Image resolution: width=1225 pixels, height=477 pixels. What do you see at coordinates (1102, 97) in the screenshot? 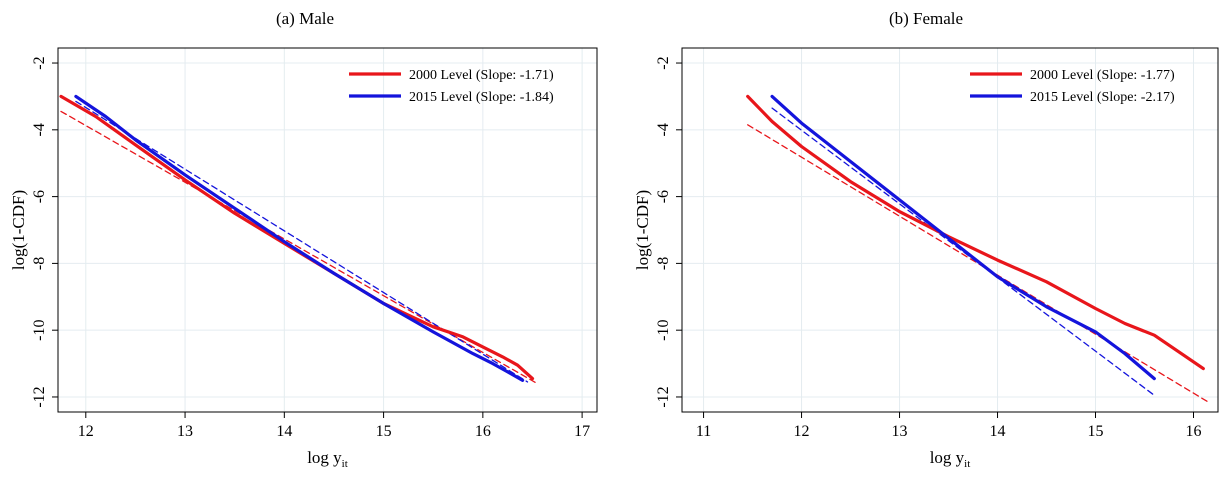
I see `legend-label: 2015 Level (Slope: -2.17)` at bounding box center [1102, 97].